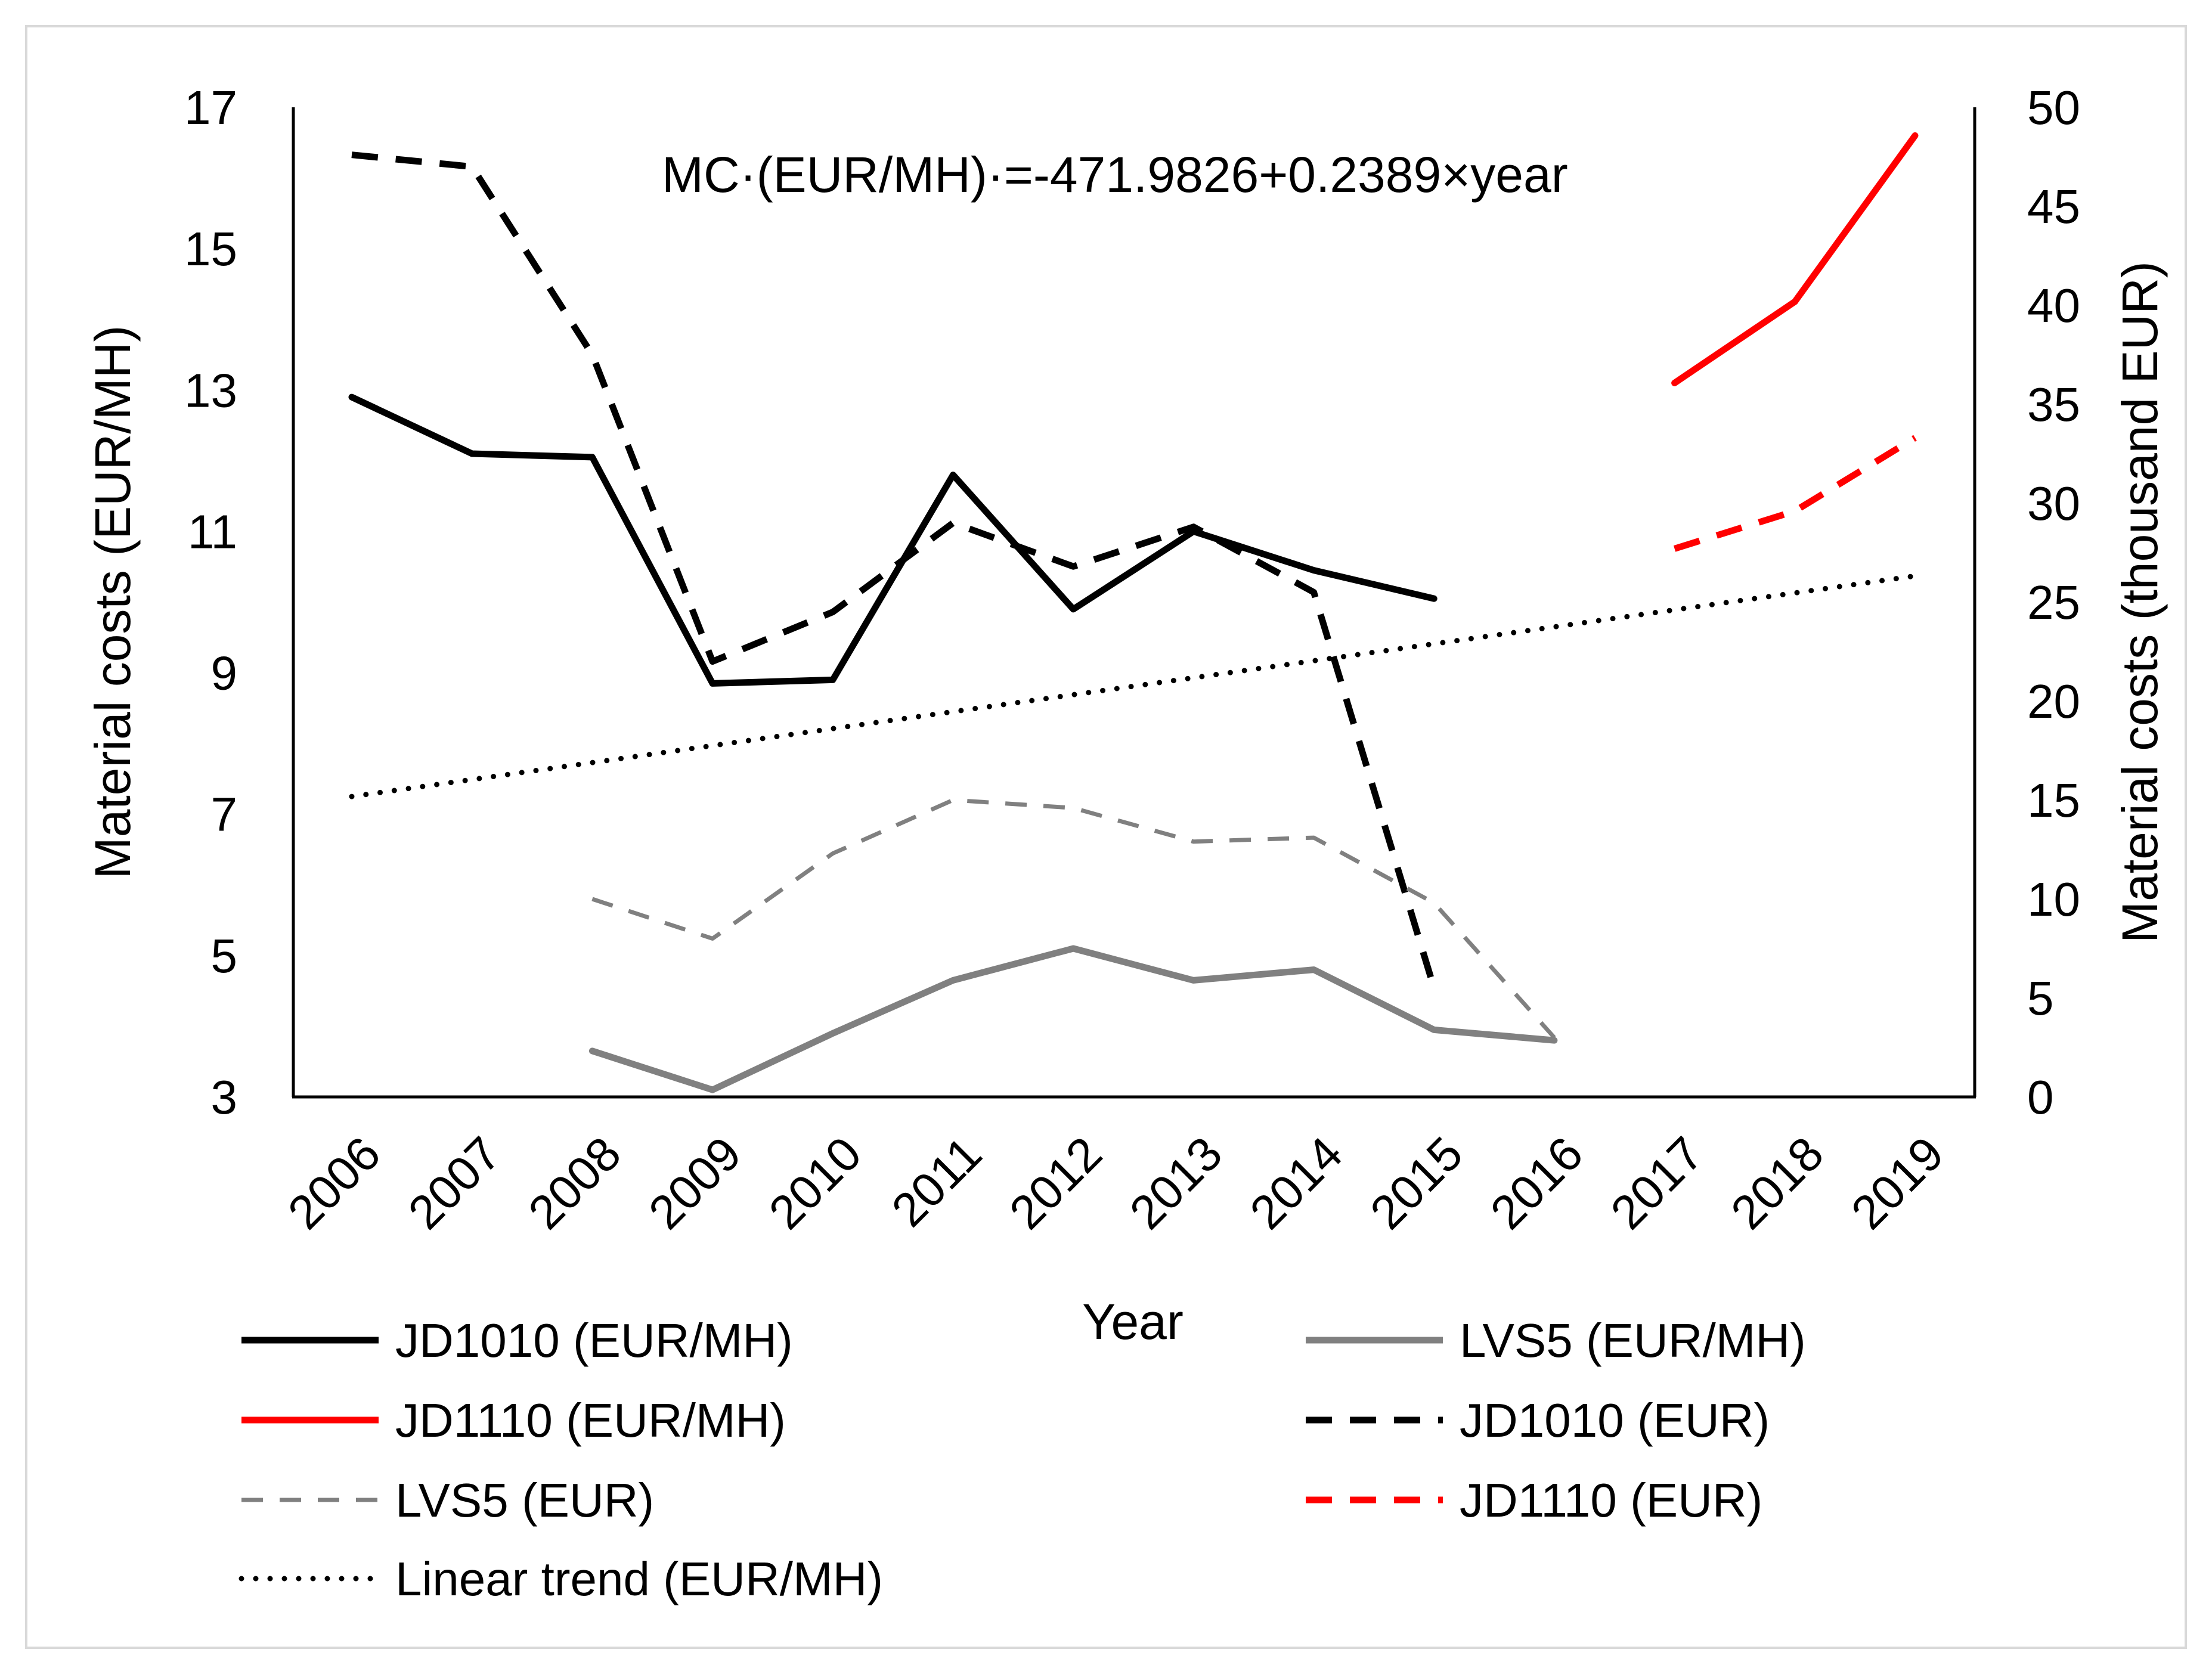  What do you see at coordinates (1296, 1183) in the screenshot?
I see `x-tick-label: 2014` at bounding box center [1296, 1183].